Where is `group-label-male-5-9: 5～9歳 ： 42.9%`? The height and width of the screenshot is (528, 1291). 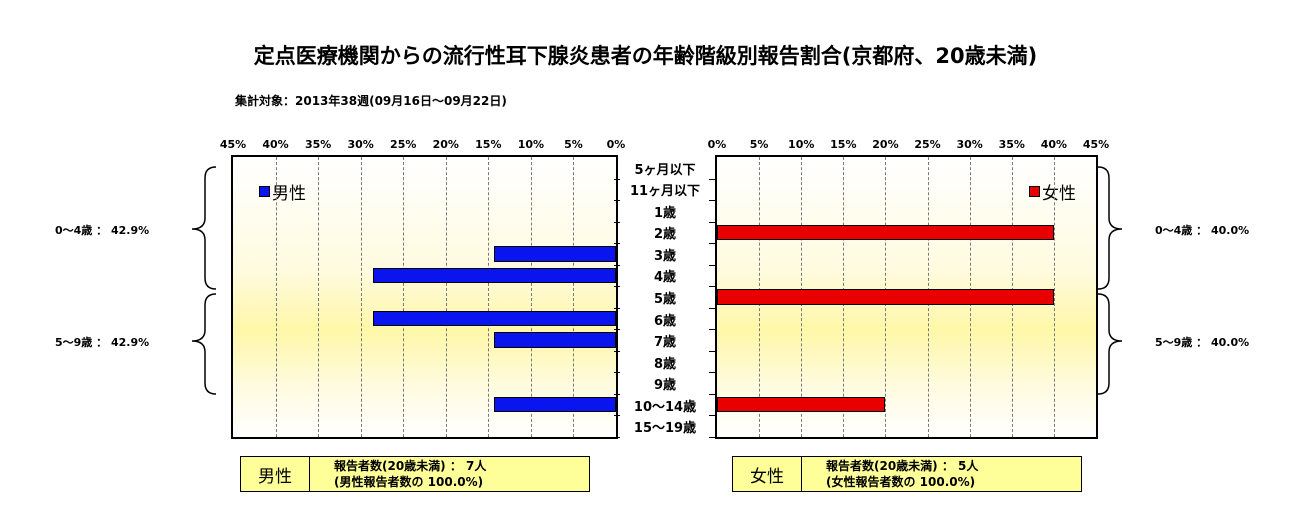 group-label-male-5-9: 5～9歳 ： 42.9% is located at coordinates (102, 342).